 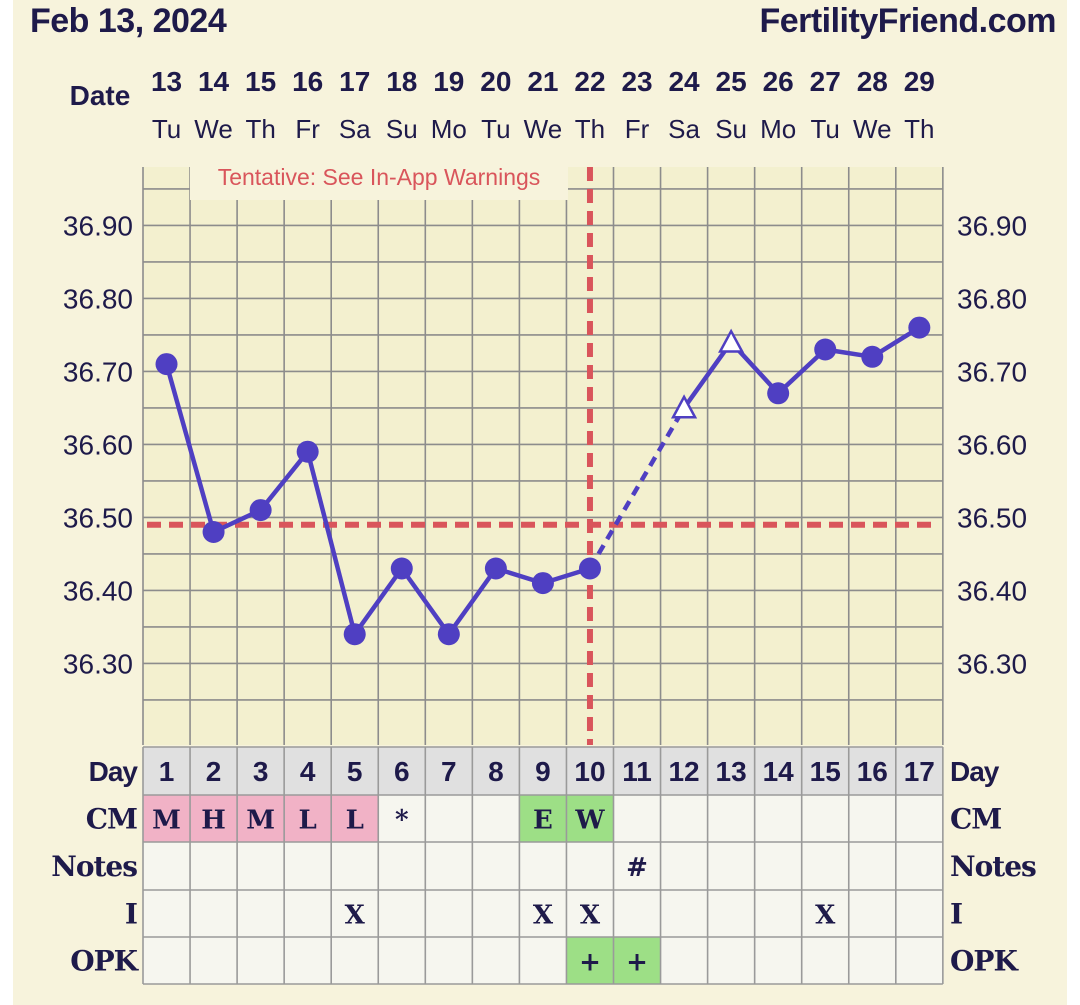 I want to click on table-cell-cycle_days: 2, so click(x=214, y=771).